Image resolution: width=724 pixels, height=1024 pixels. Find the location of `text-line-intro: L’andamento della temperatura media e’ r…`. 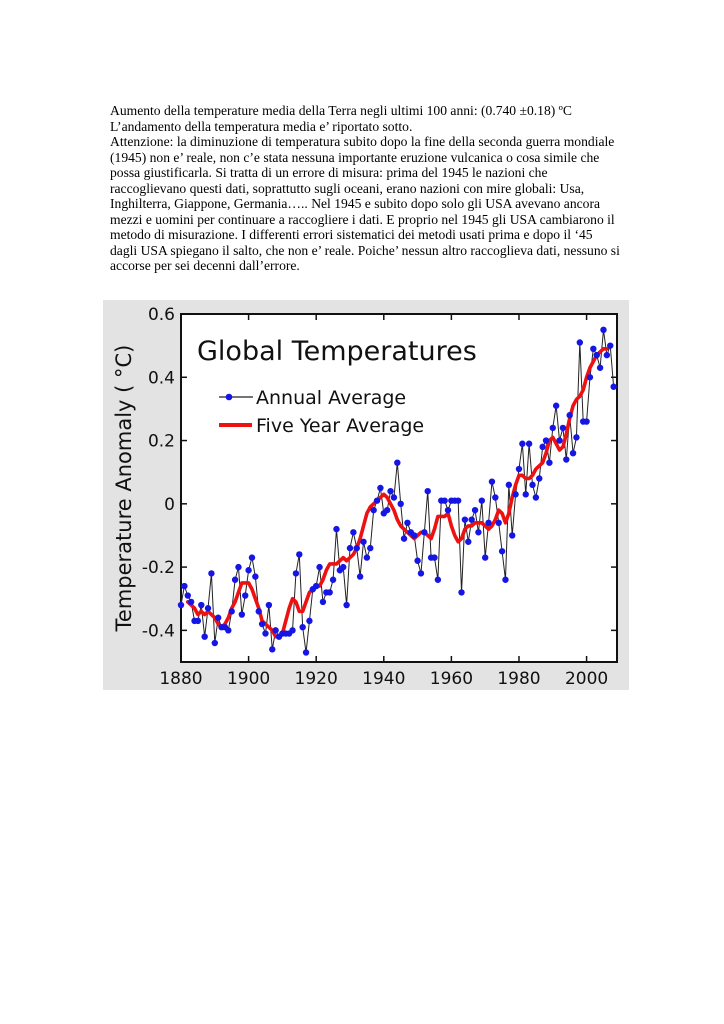

text-line-intro: L’andamento della temperatura media e’ r… is located at coordinates (261, 126).